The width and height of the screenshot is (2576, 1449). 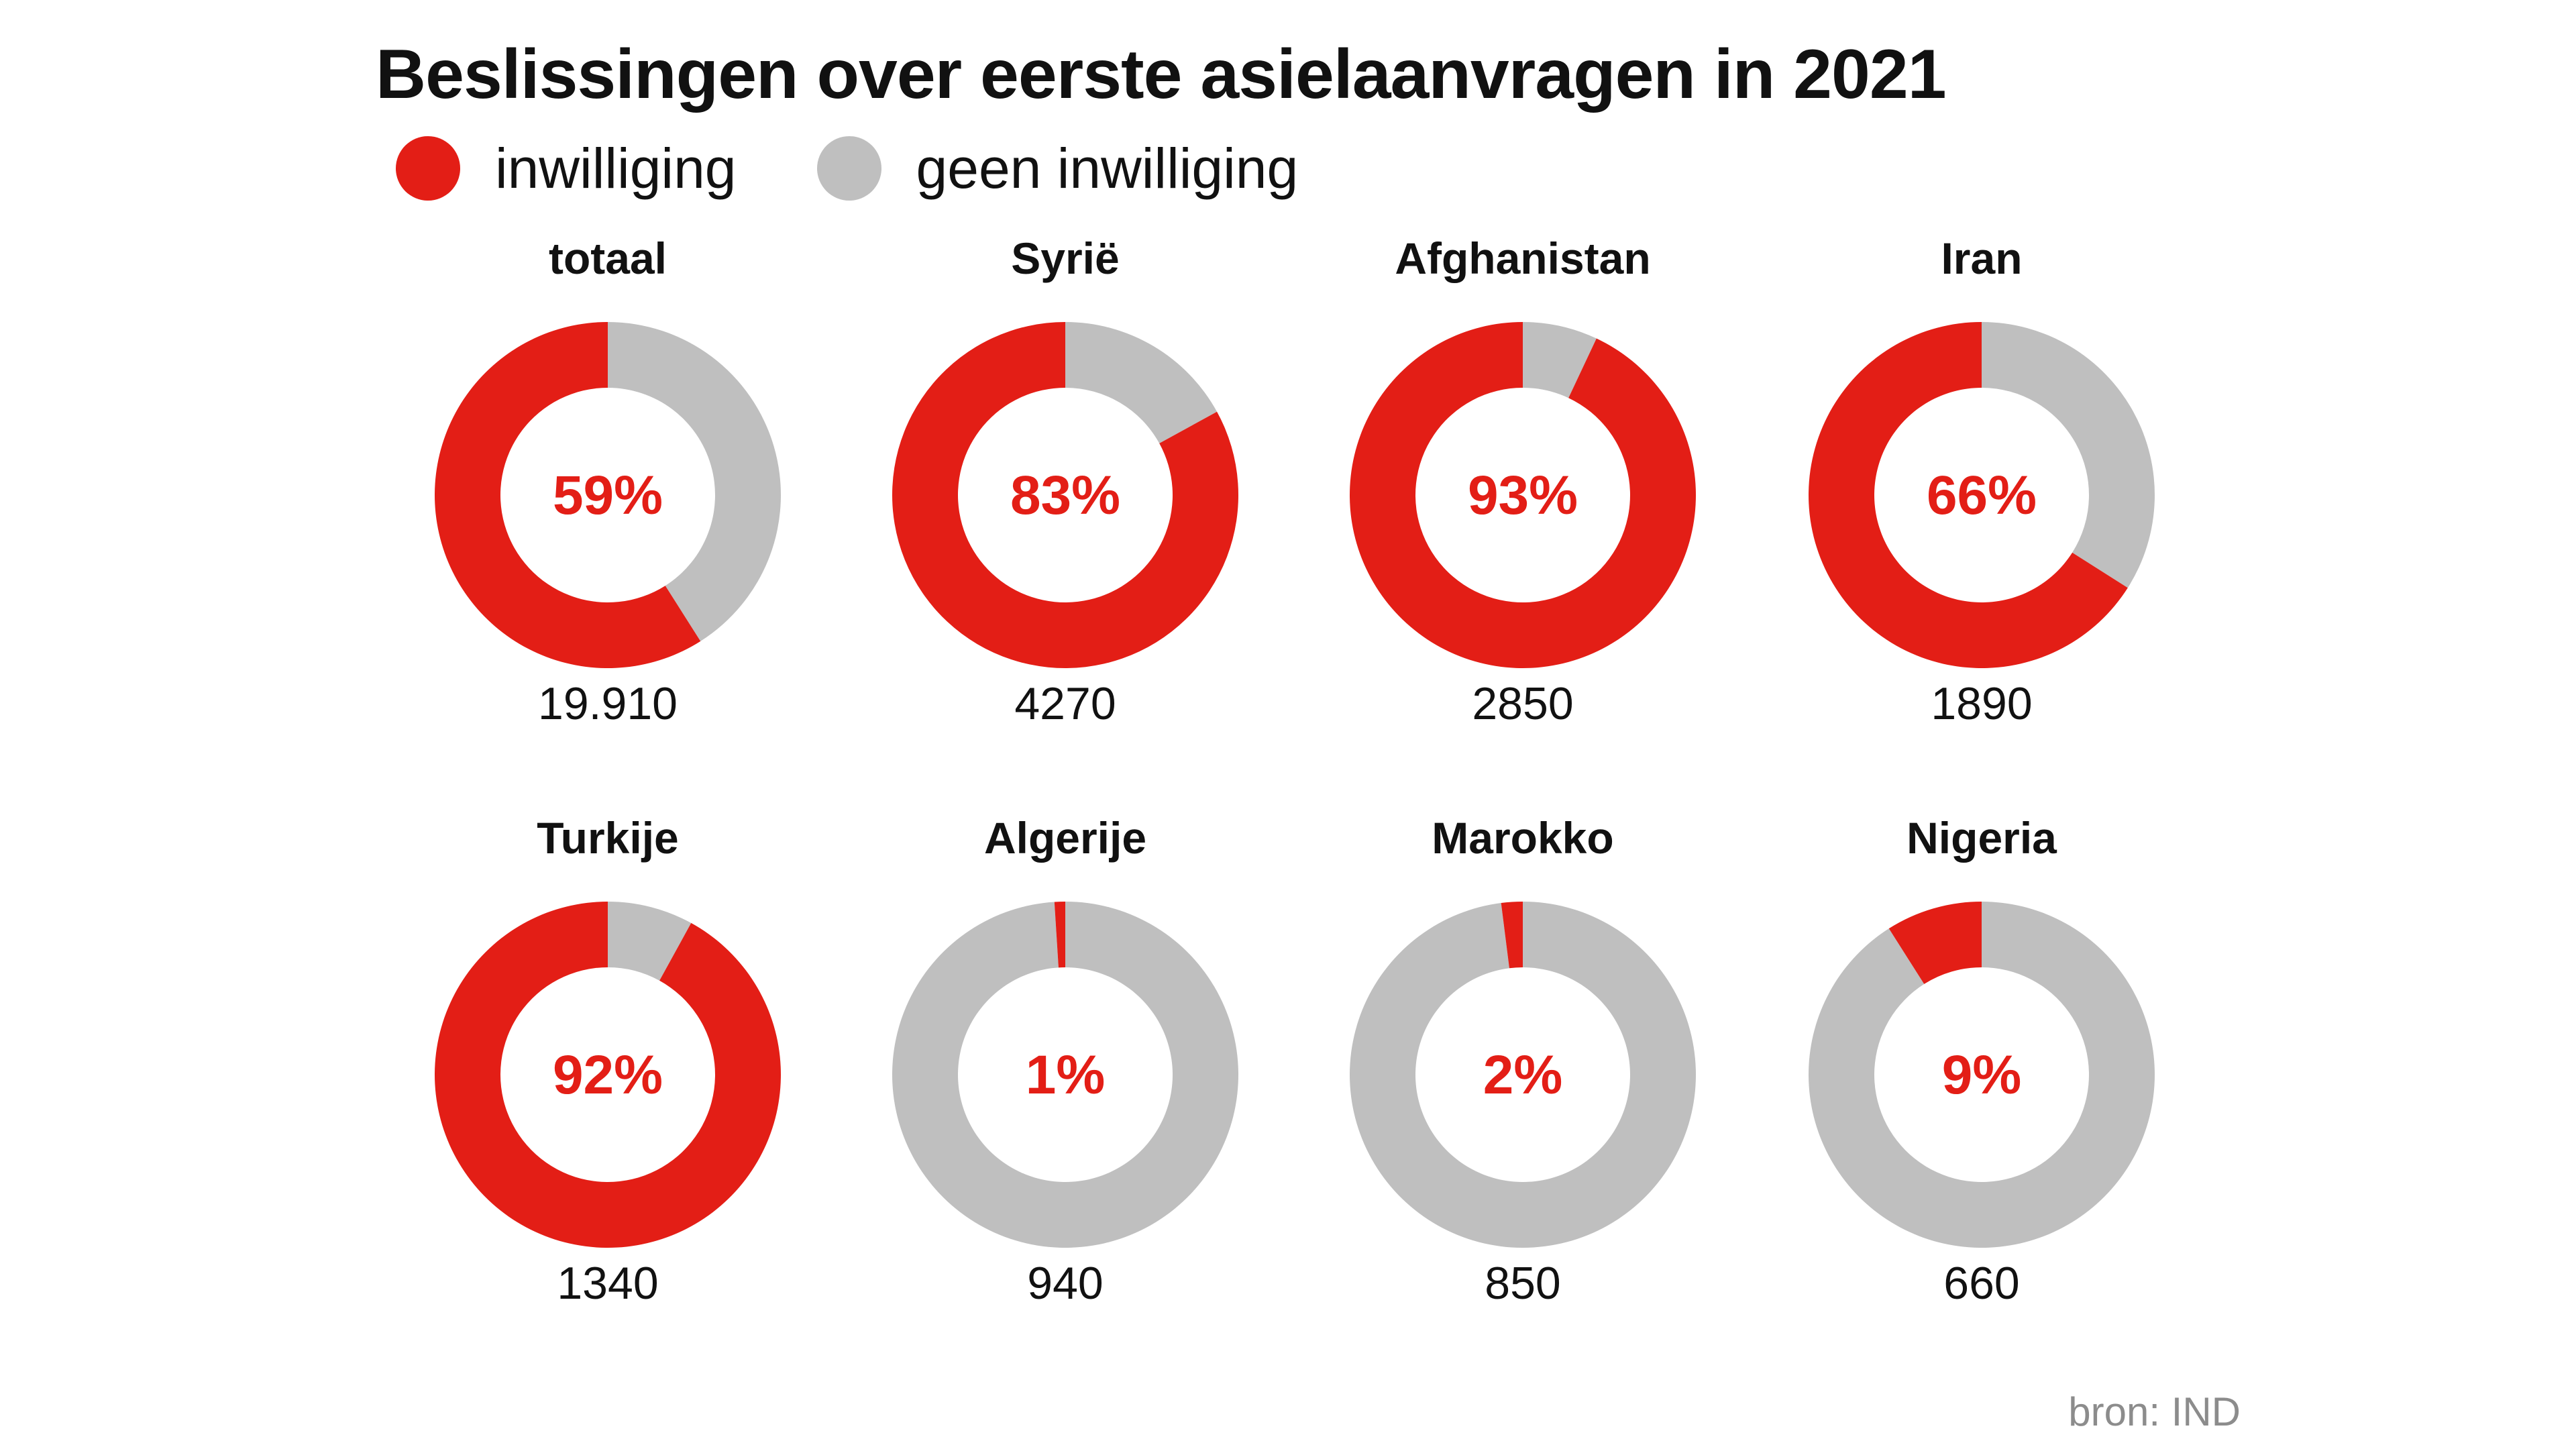 I want to click on slice-granted-iran, so click(x=1968, y=495).